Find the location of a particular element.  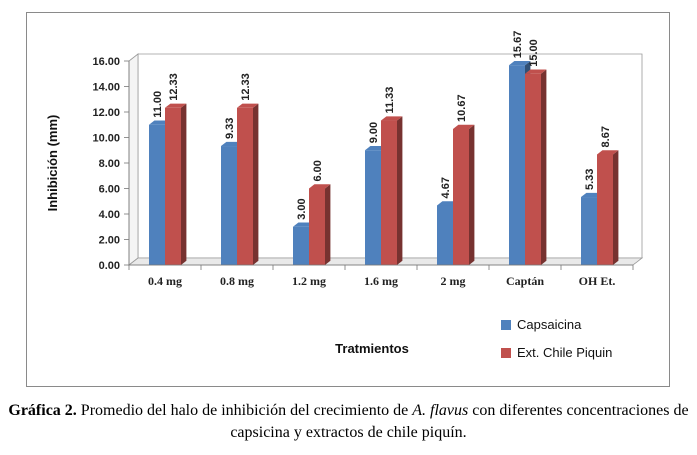

caption-species: A. flavus is located at coordinates (440, 410).